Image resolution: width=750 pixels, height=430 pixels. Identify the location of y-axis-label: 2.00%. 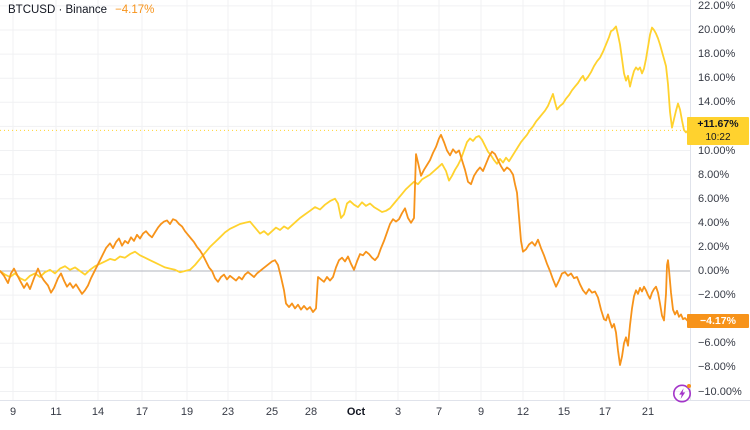
(714, 246).